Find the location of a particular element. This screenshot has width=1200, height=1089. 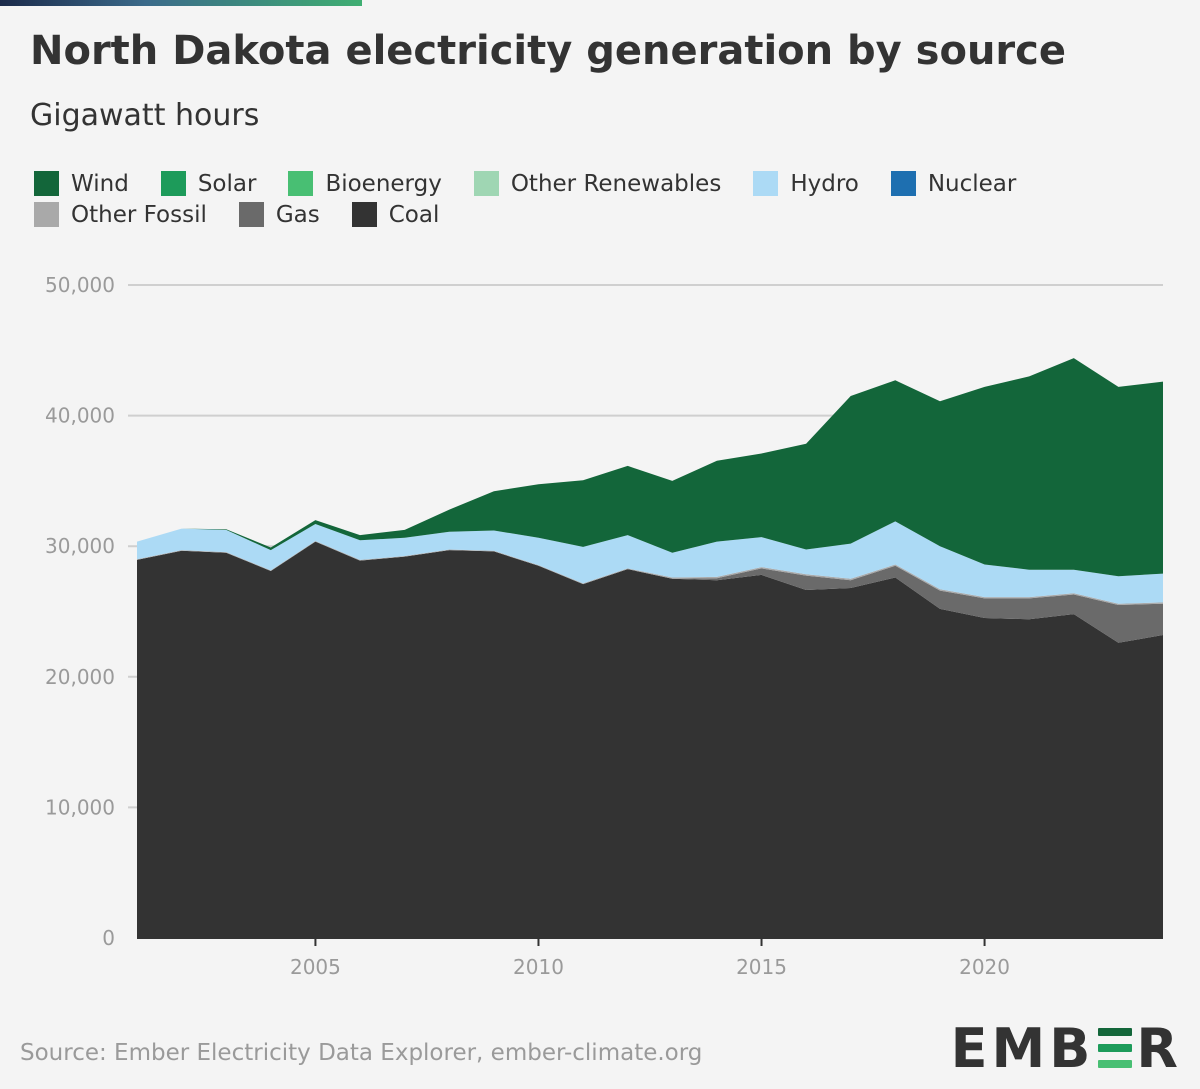

legend-item-bioenergy: Bioenergy is located at coordinates (365, 183).